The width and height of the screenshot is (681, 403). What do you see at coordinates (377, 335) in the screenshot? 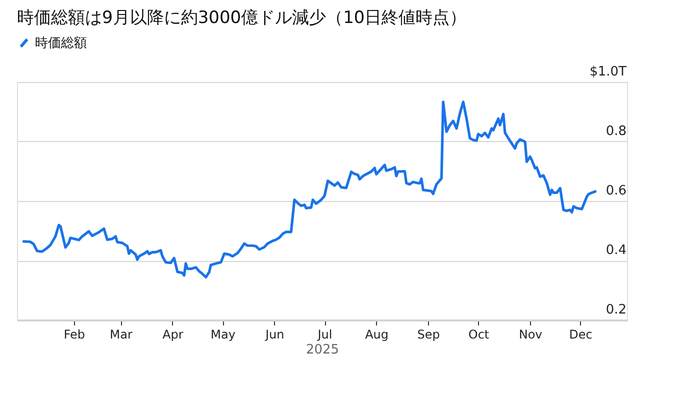
I see `x-tick-label: Aug` at bounding box center [377, 335].